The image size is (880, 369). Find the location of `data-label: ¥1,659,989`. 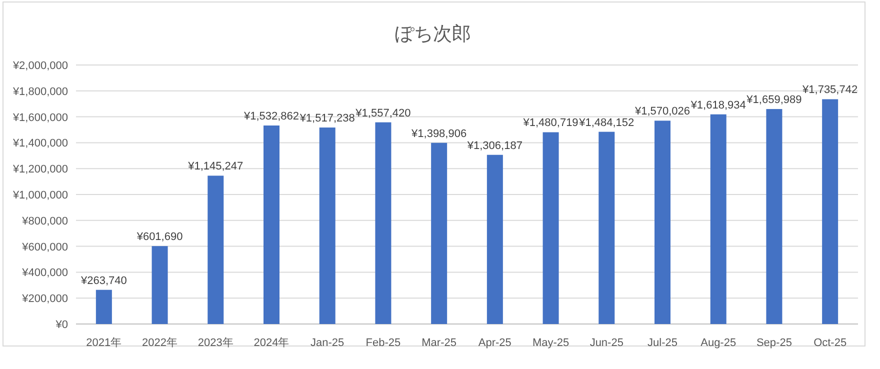

data-label: ¥1,659,989 is located at coordinates (774, 100).